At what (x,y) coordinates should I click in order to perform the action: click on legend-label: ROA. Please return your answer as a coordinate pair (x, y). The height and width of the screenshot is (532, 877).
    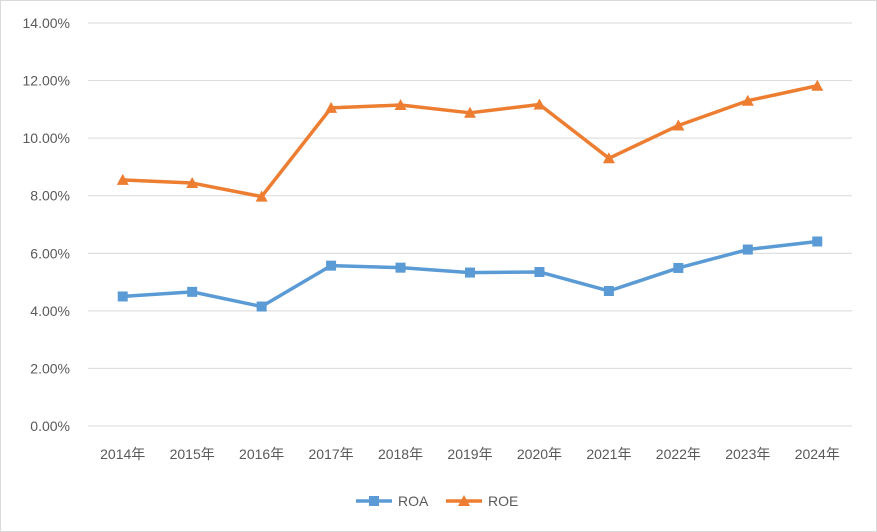
    Looking at the image, I should click on (413, 501).